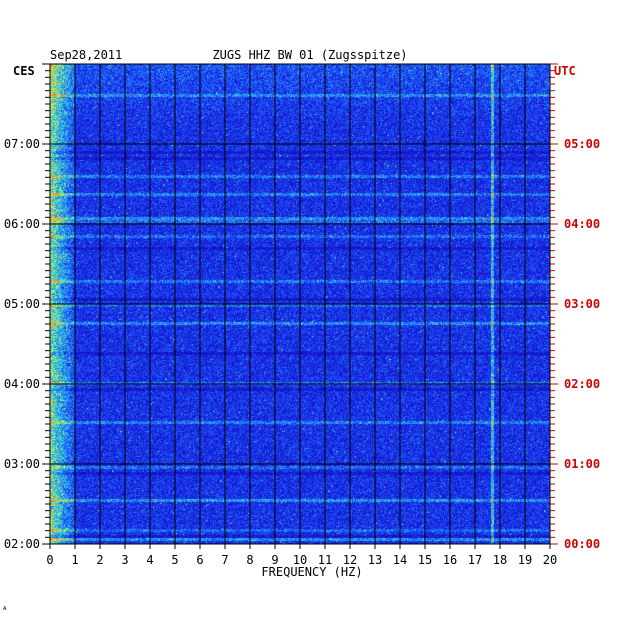 The image size is (630, 624). What do you see at coordinates (99, 560) in the screenshot?
I see `x-tick-label: 2` at bounding box center [99, 560].